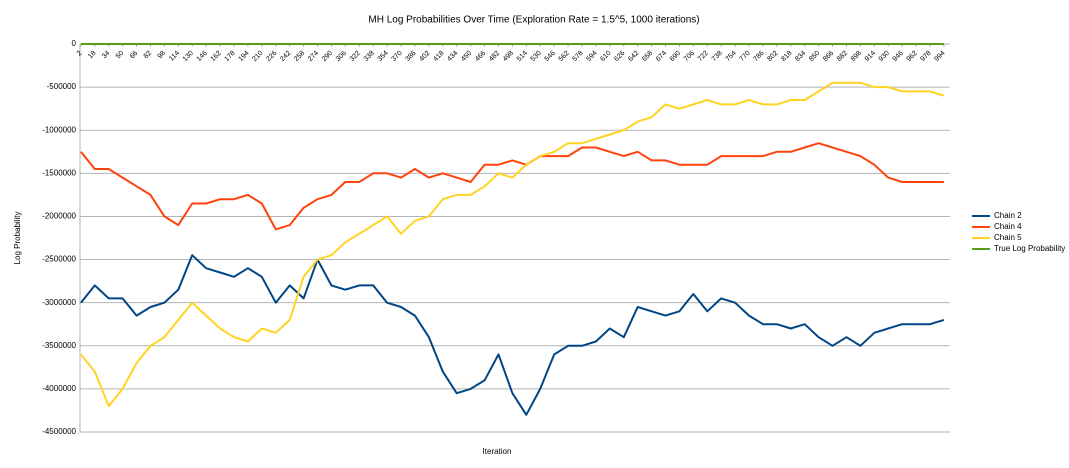 The image size is (1069, 468). What do you see at coordinates (59, 431) in the screenshot?
I see `y-tick-label: -4500000` at bounding box center [59, 431].